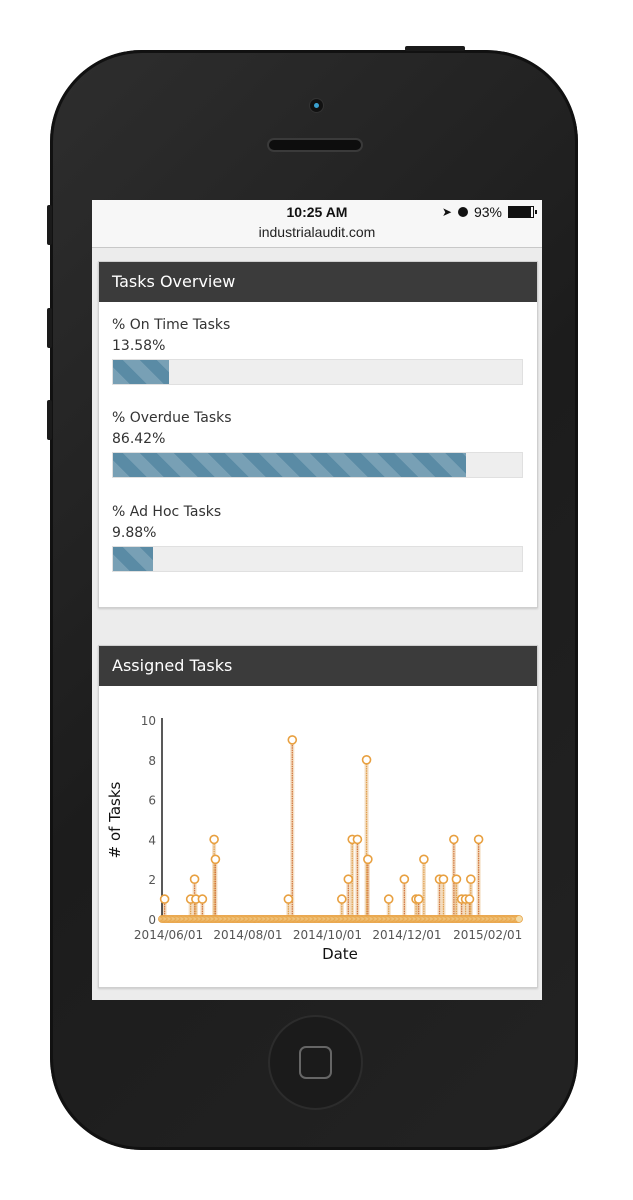 This screenshot has height=1200, width=633. What do you see at coordinates (152, 761) in the screenshot?
I see `y-tick-label: 8` at bounding box center [152, 761].